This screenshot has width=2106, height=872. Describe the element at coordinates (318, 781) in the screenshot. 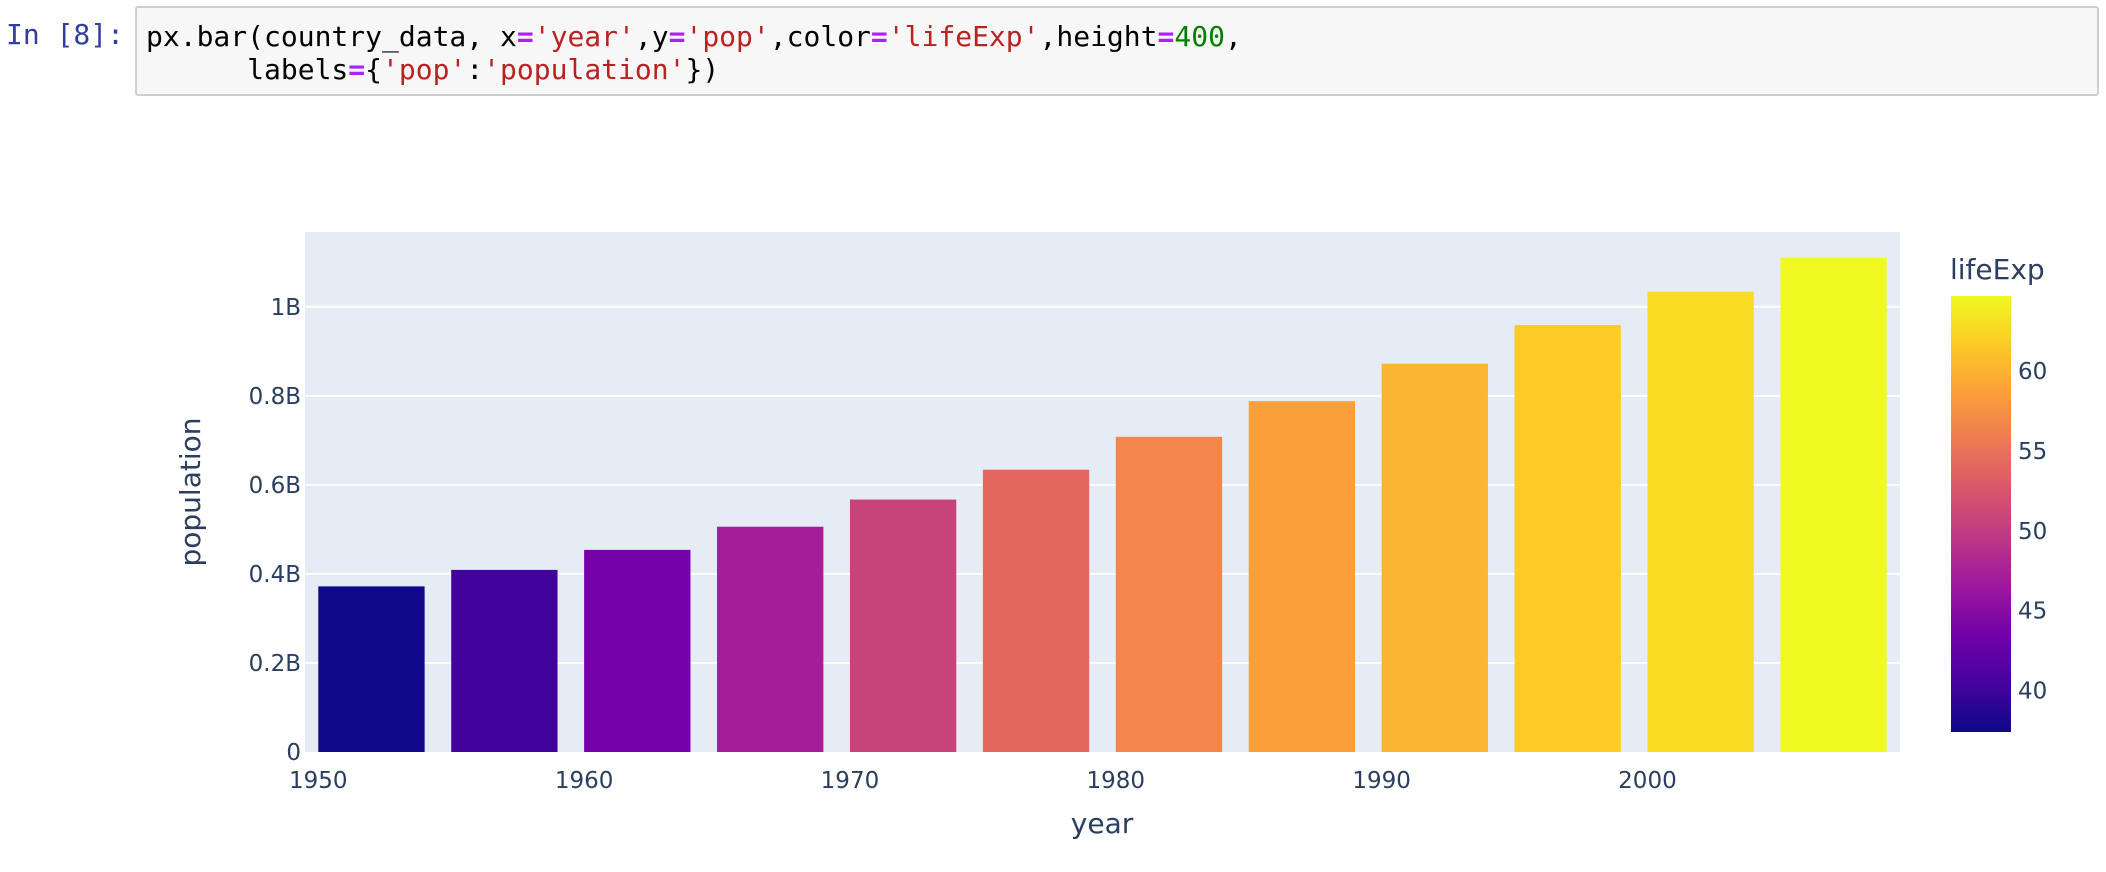

I see `x-tick-label: 1950` at that location.